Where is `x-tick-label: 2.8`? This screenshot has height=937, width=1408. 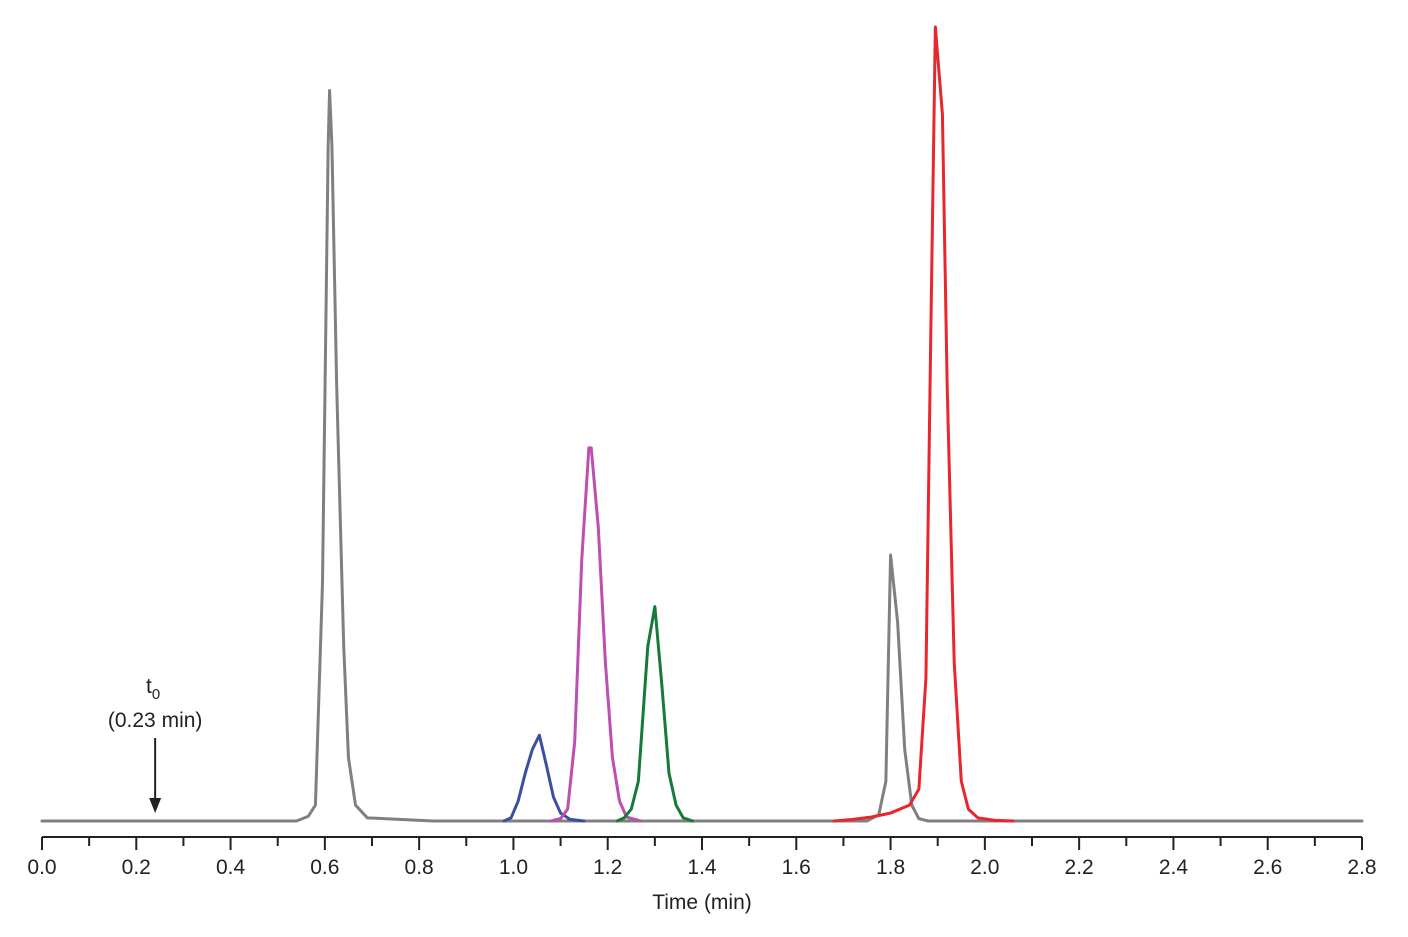
x-tick-label: 2.8 is located at coordinates (1361, 867).